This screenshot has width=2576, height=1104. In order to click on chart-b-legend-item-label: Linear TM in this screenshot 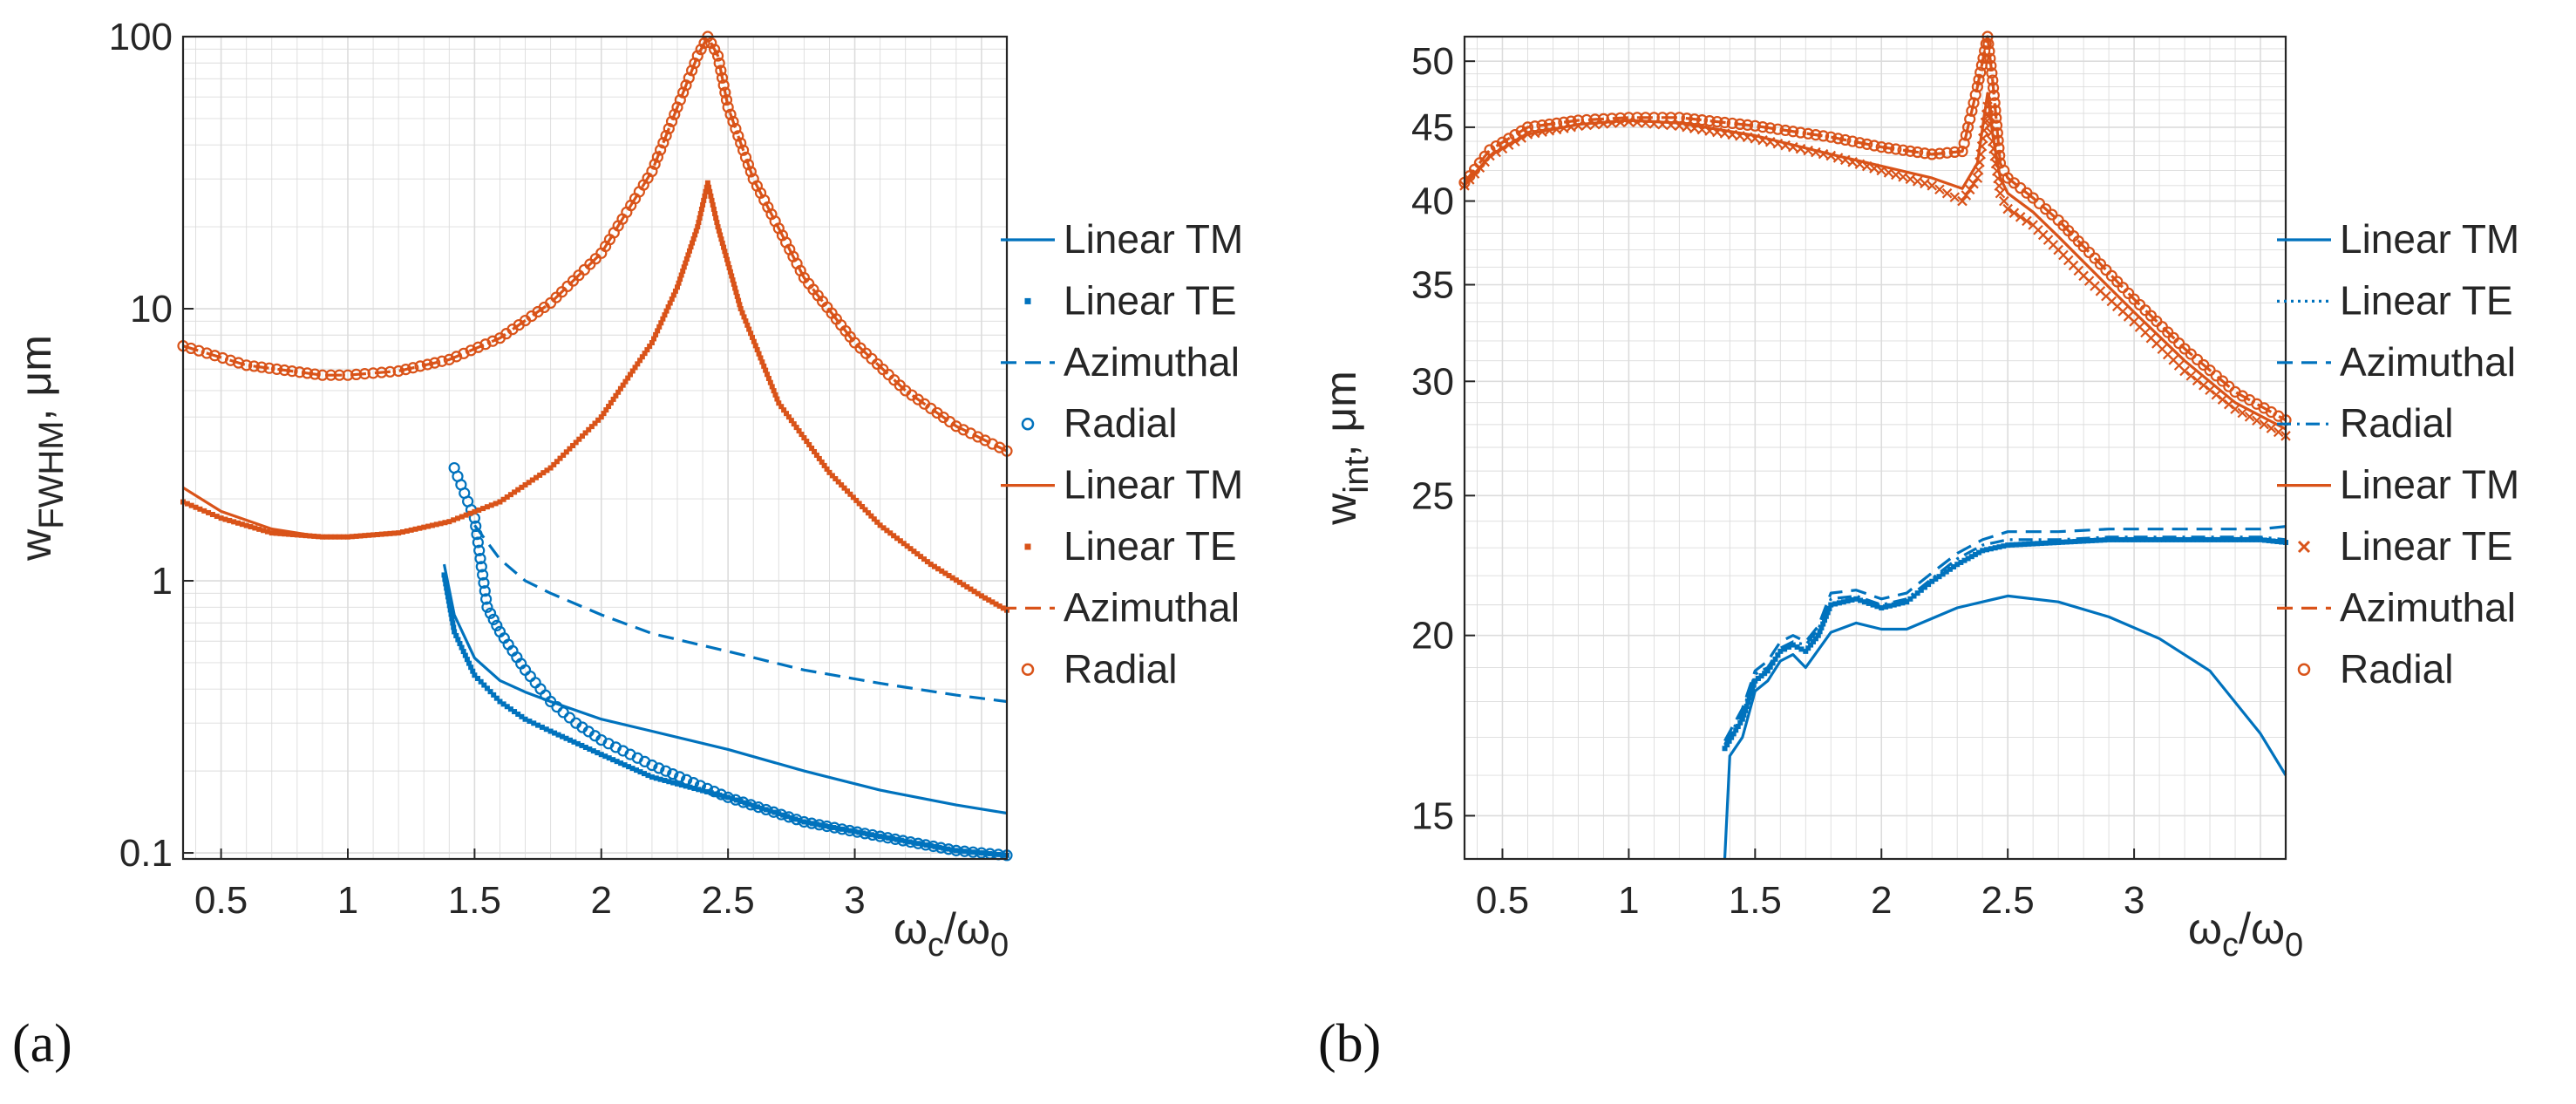, I will do `click(2429, 239)`.